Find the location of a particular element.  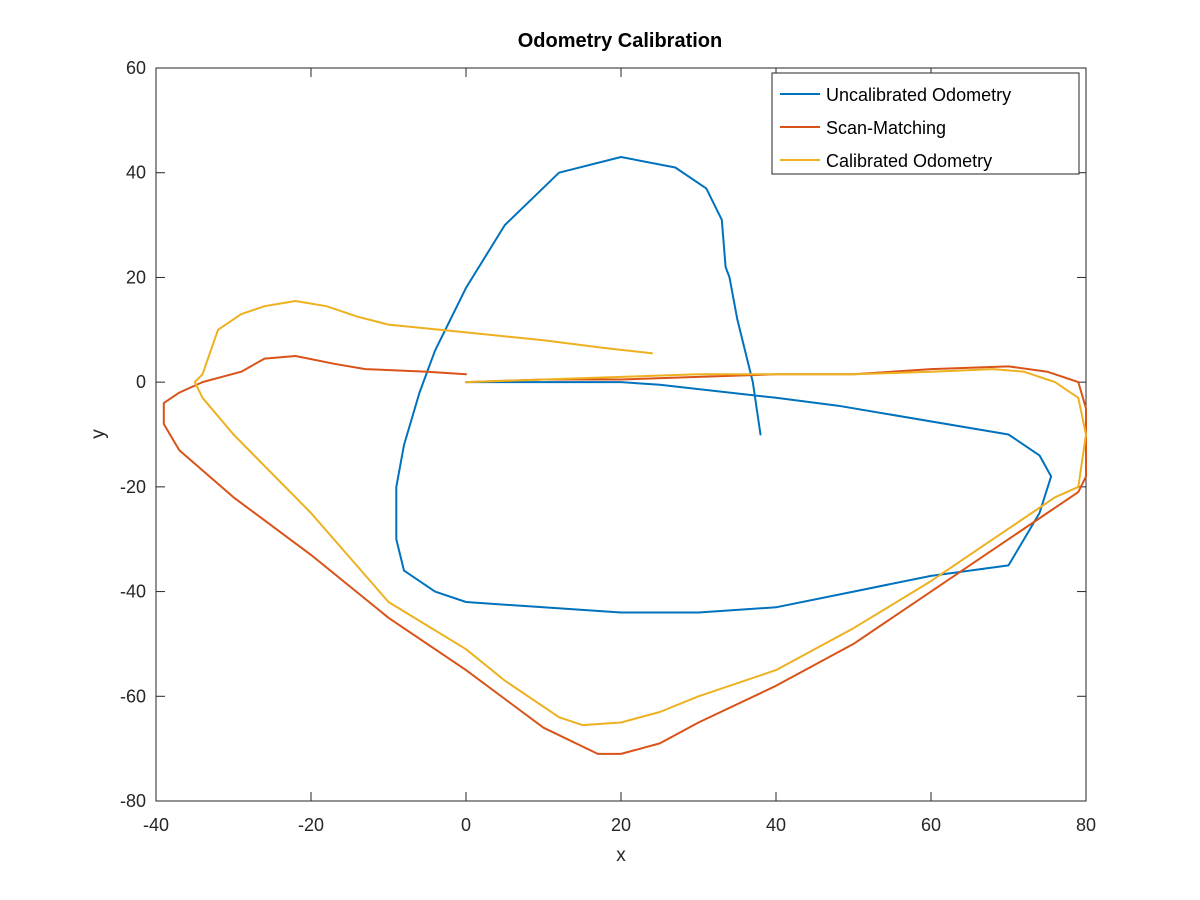

y-tick-label: 40 is located at coordinates (136, 173).